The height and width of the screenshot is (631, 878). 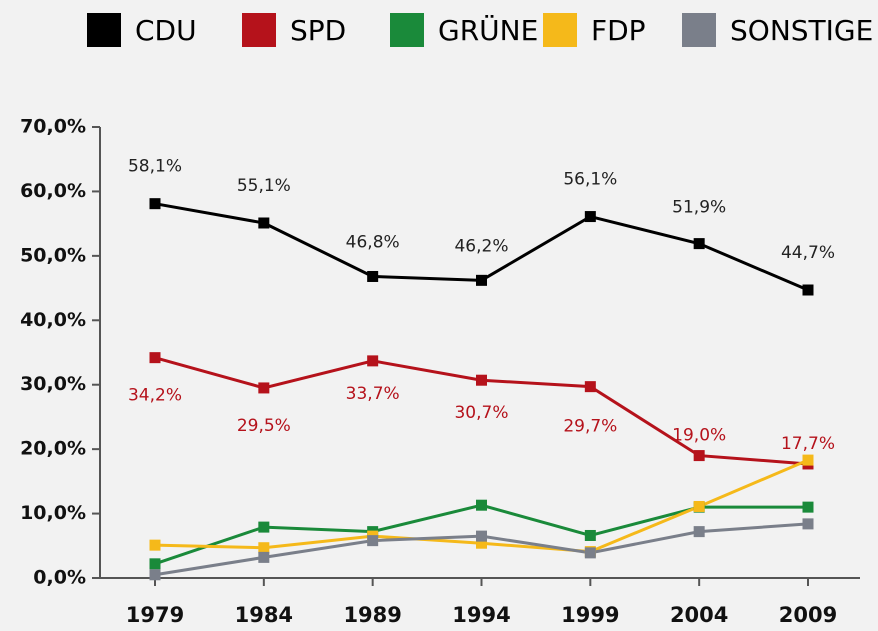 What do you see at coordinates (264, 615) in the screenshot?
I see `x-tick-label: 1984` at bounding box center [264, 615].